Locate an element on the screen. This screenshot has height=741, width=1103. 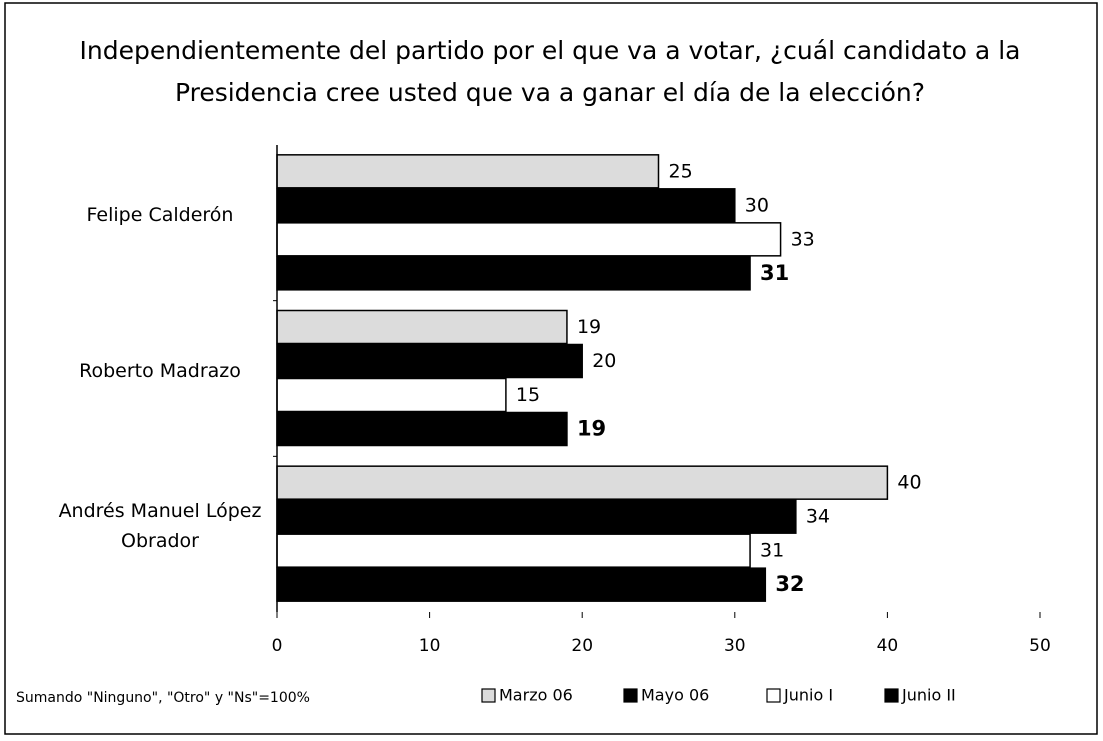
value-label: 32 is located at coordinates (789, 584).